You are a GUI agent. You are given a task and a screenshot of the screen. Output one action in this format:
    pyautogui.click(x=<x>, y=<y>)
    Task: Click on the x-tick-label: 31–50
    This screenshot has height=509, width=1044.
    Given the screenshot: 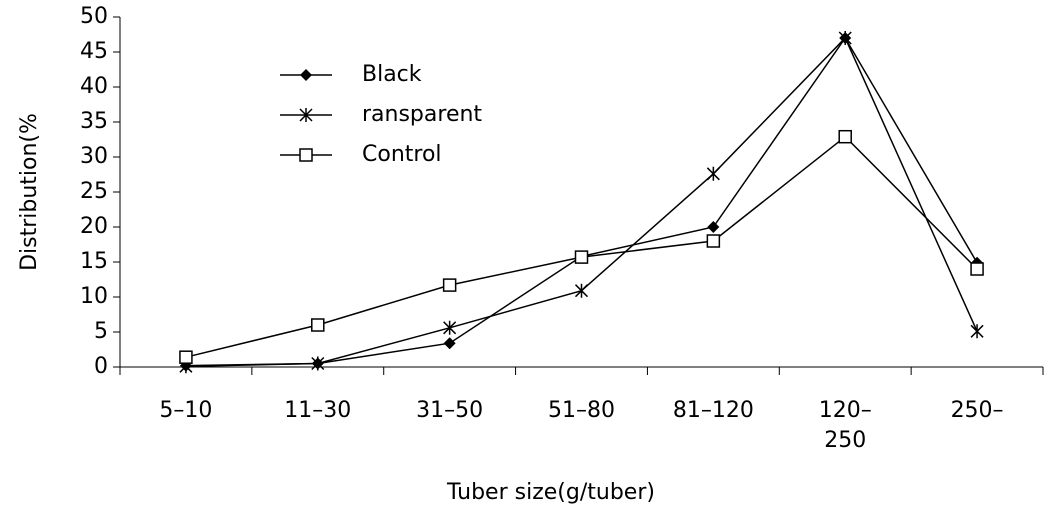 What is the action you would take?
    pyautogui.click(x=450, y=410)
    